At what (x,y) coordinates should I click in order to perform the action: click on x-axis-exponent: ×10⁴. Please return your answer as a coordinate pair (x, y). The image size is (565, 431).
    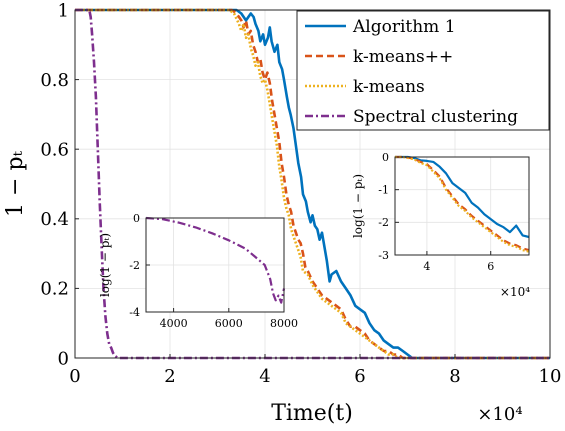
    Looking at the image, I should click on (499, 414).